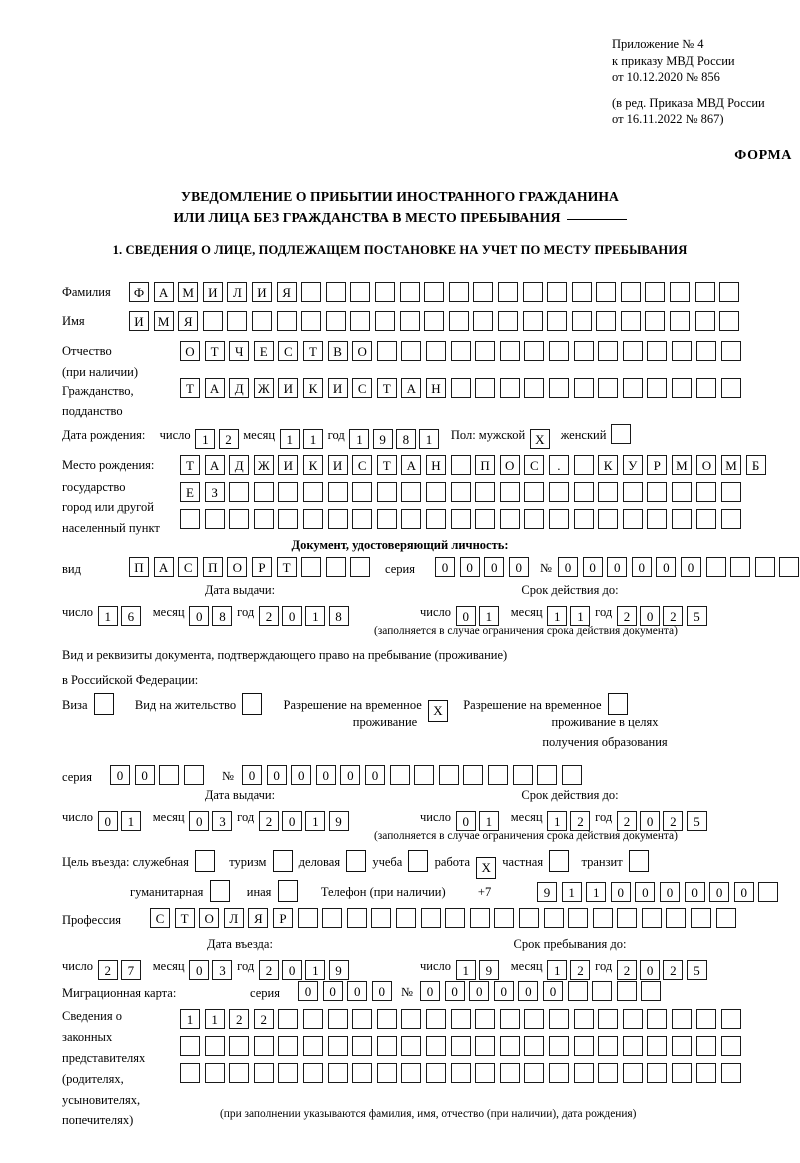  I want to click on char-cell: К, so click(608, 465).